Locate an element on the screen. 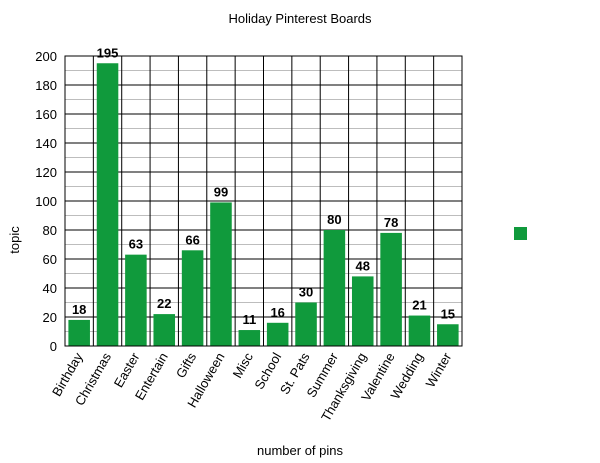 Image resolution: width=600 pixels, height=463 pixels. data-label: 66 is located at coordinates (192, 239).